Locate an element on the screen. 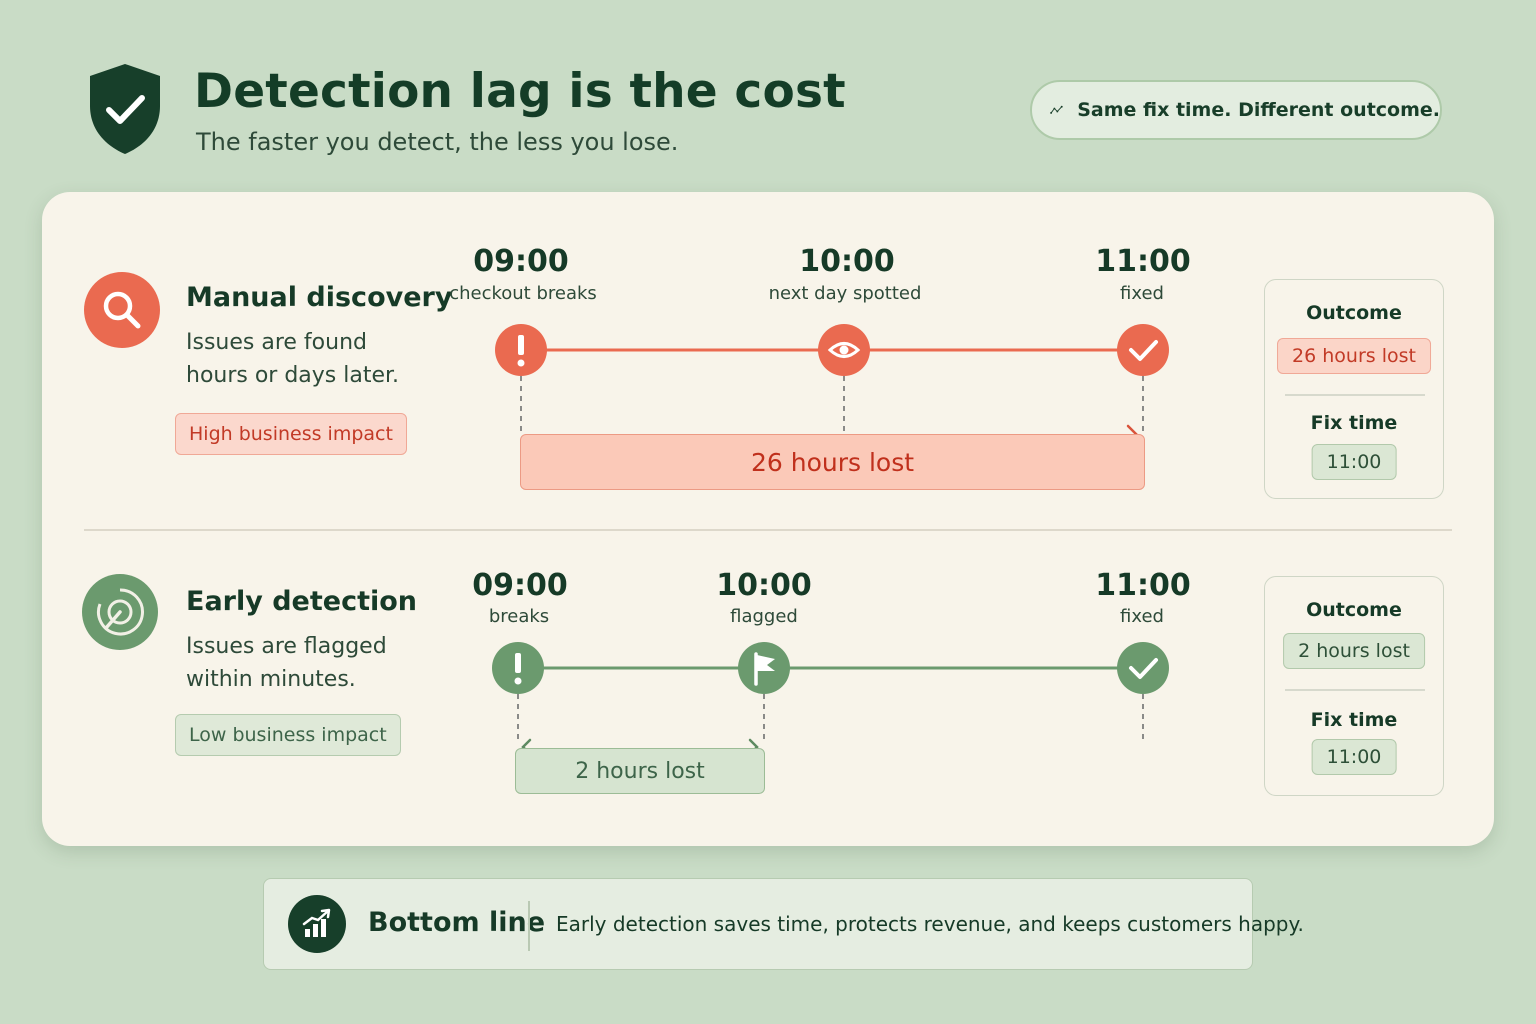  search-icon is located at coordinates (122, 310).